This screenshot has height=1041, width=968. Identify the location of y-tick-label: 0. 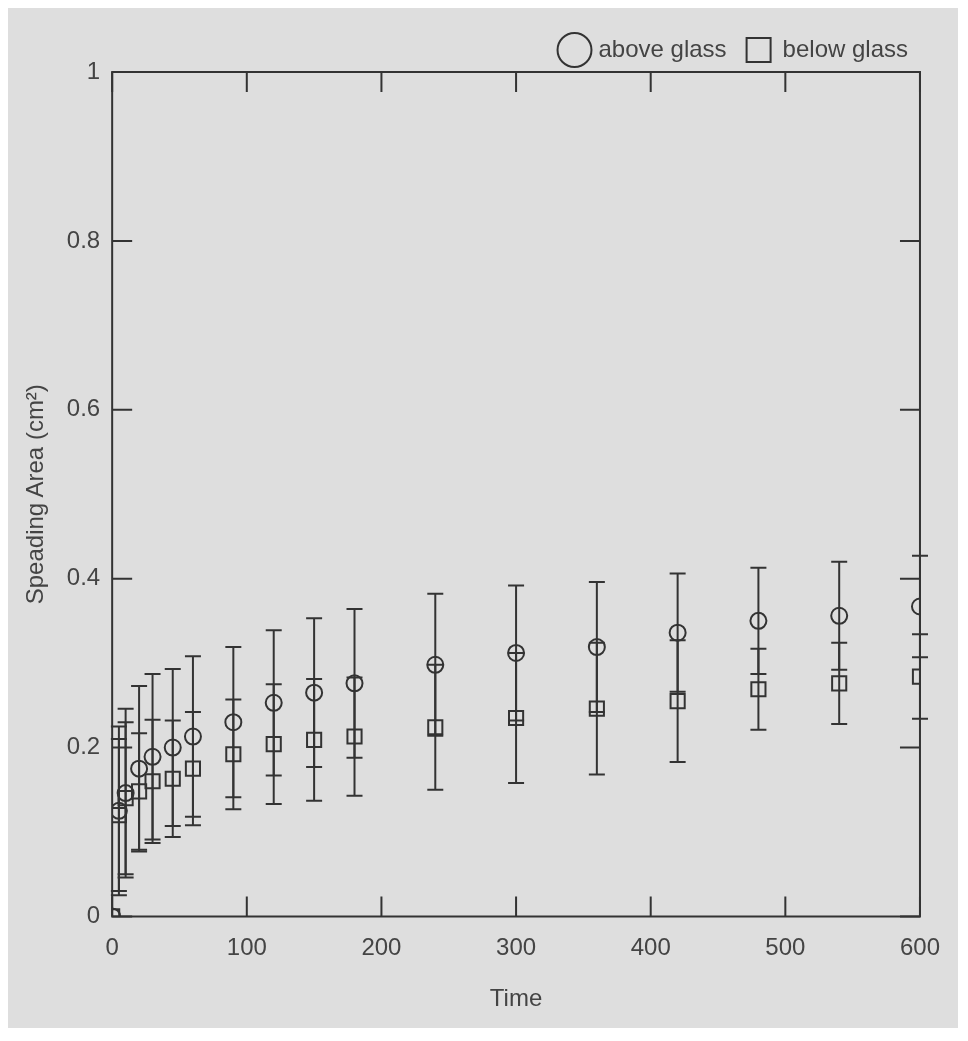
(93, 915).